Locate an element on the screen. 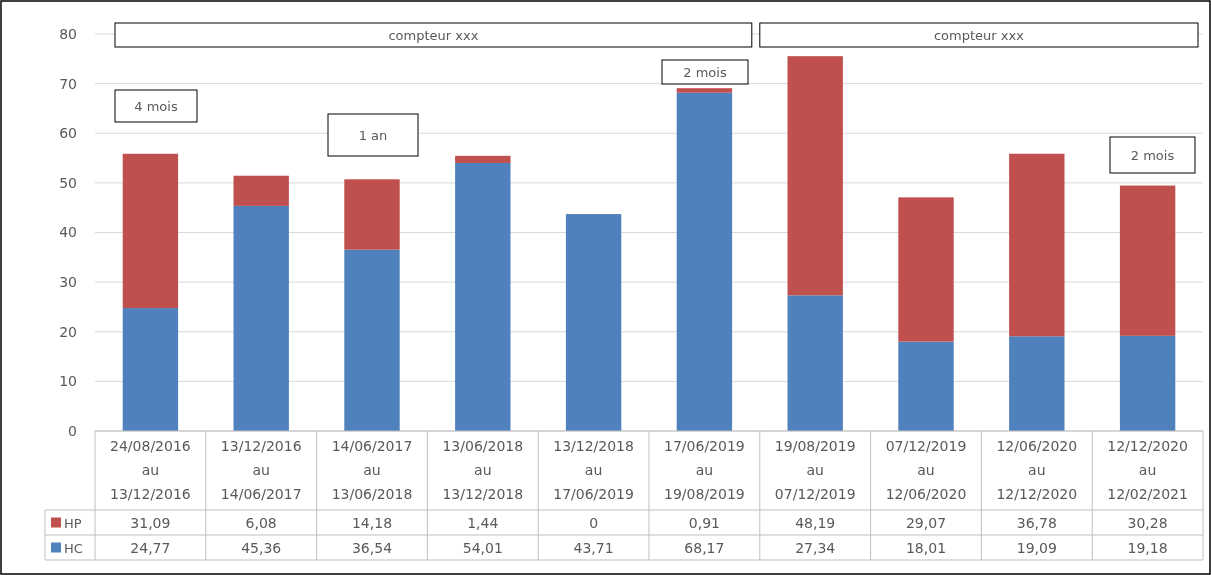 The image size is (1211, 575). y-tick-label: 0 is located at coordinates (72, 430).